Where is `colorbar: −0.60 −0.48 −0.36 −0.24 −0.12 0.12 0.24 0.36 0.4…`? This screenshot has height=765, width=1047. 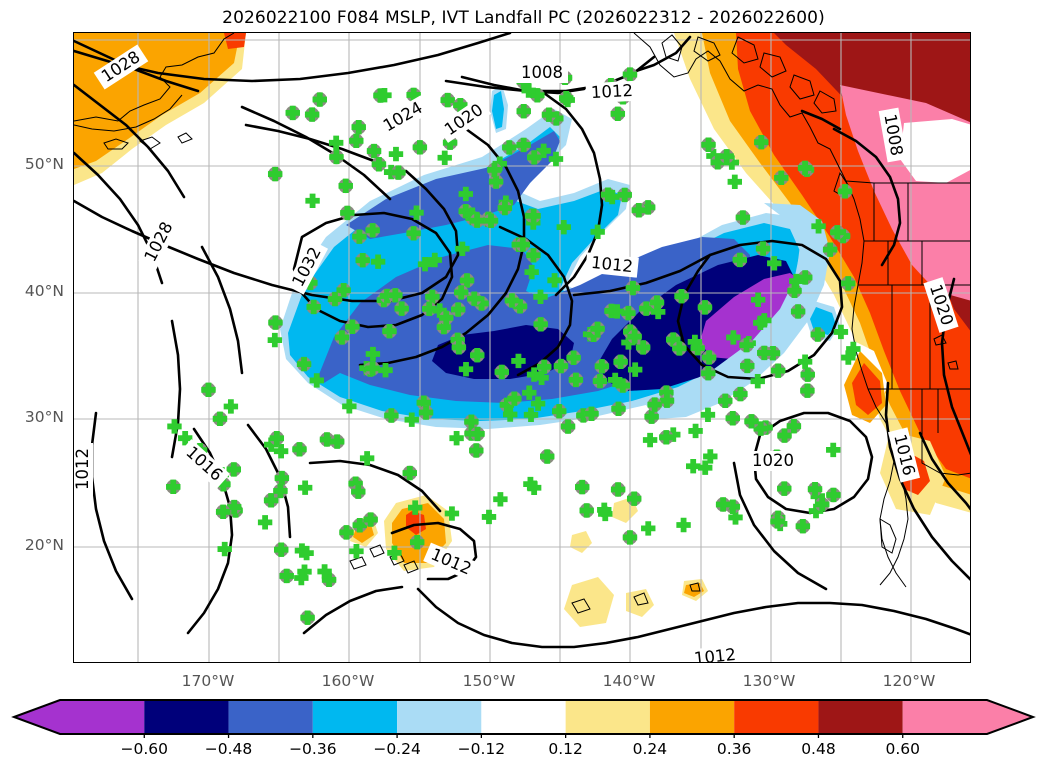
colorbar: −0.60 −0.48 −0.36 −0.24 −0.12 0.12 0.24 0.36 0.4… is located at coordinates (523, 731).